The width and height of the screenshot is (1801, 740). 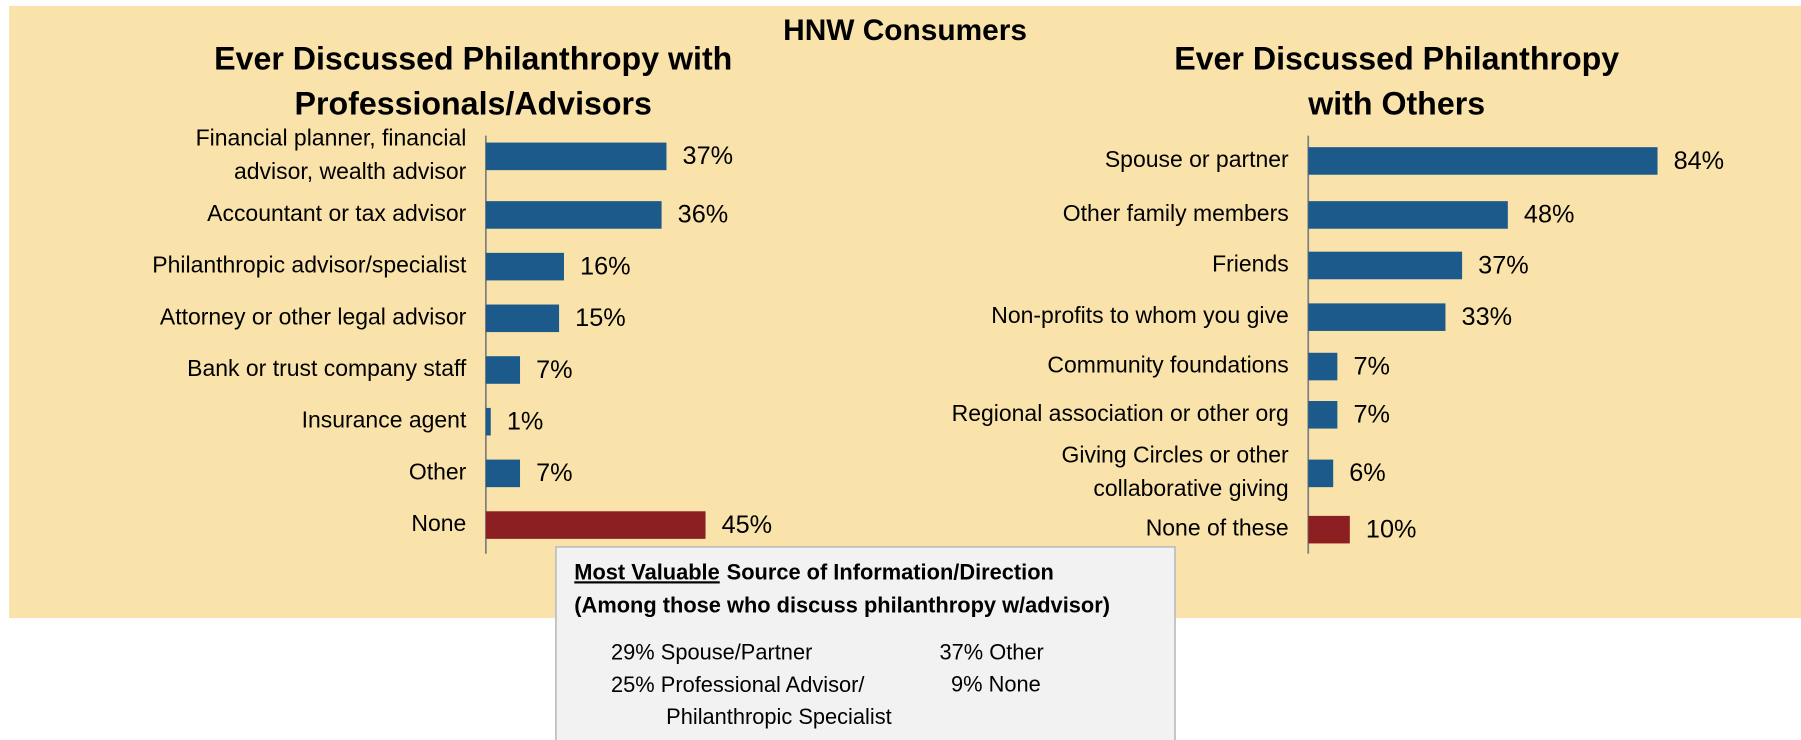 I want to click on category-label: None, so click(x=438, y=523).